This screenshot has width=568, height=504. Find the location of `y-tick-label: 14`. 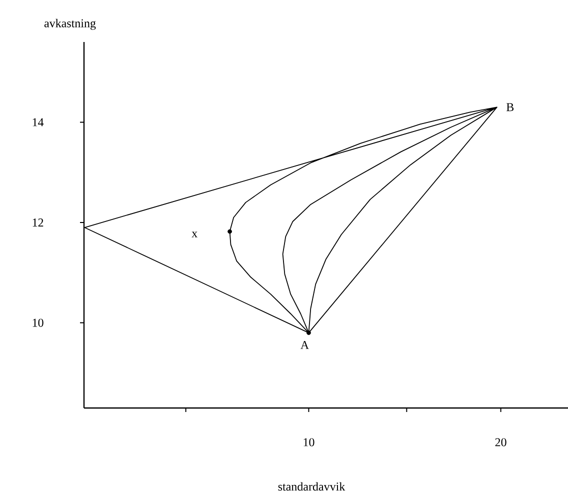

y-tick-label: 14 is located at coordinates (38, 122).